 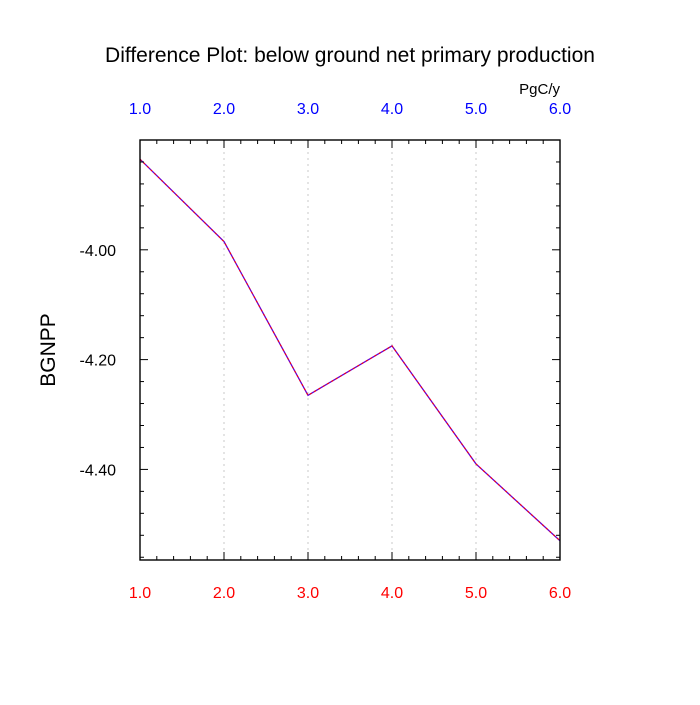 What do you see at coordinates (476, 593) in the screenshot?
I see `x-tick-label-bottom: 5.0` at bounding box center [476, 593].